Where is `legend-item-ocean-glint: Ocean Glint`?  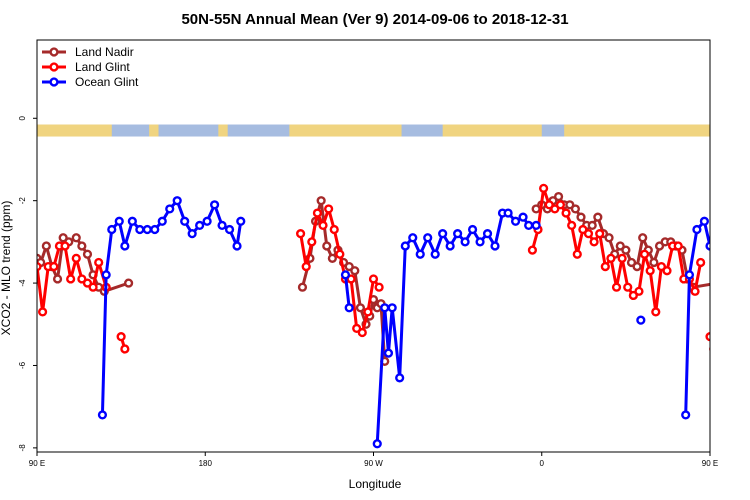 legend-item-ocean-glint: Ocean Glint is located at coordinates (90, 82).